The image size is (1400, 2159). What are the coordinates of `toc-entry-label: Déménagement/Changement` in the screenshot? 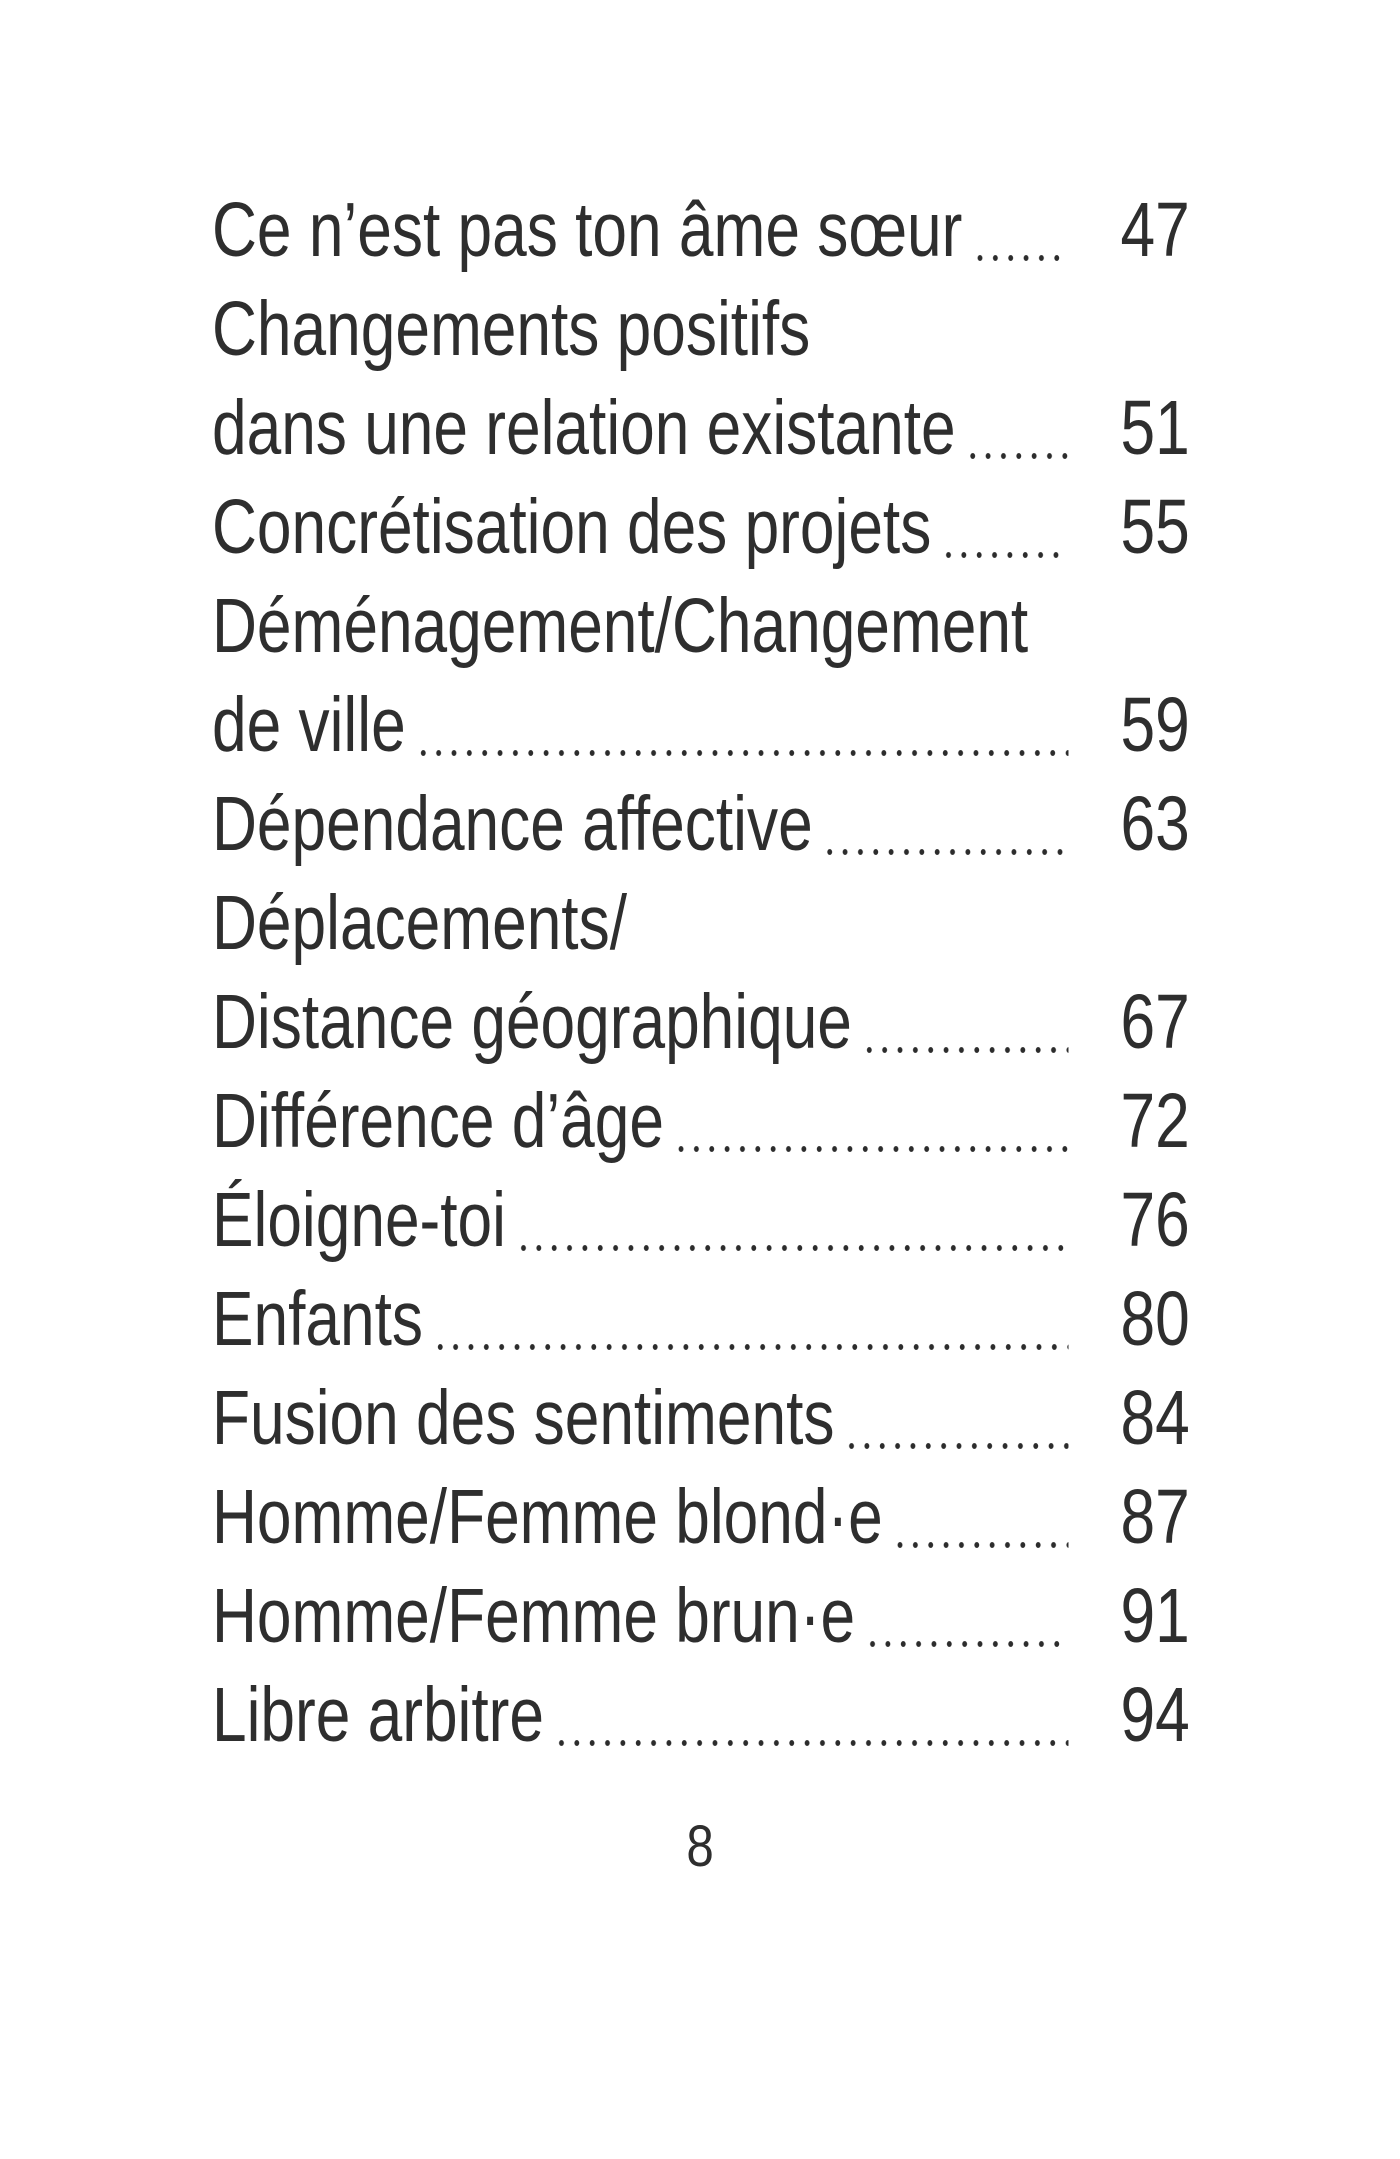 It's located at (620, 626).